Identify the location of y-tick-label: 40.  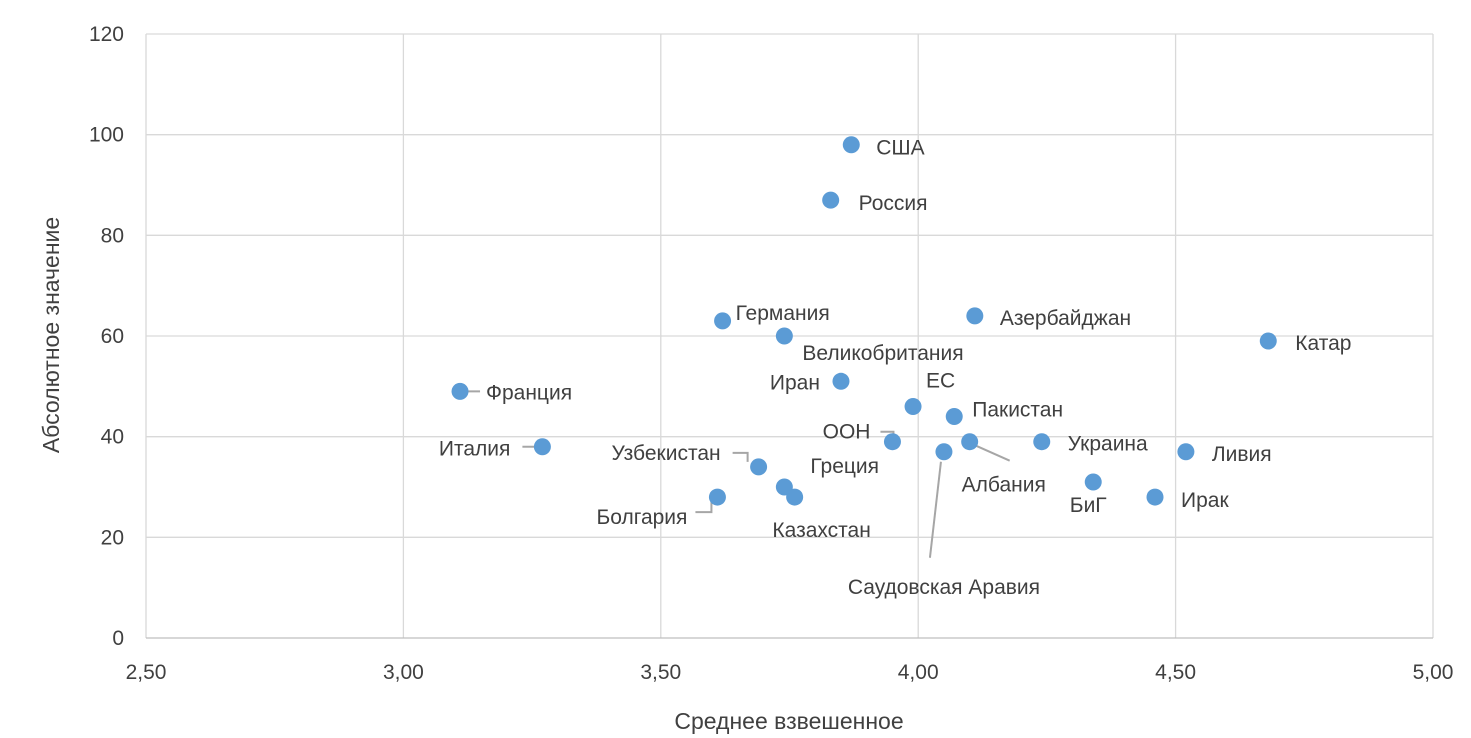
(112, 437).